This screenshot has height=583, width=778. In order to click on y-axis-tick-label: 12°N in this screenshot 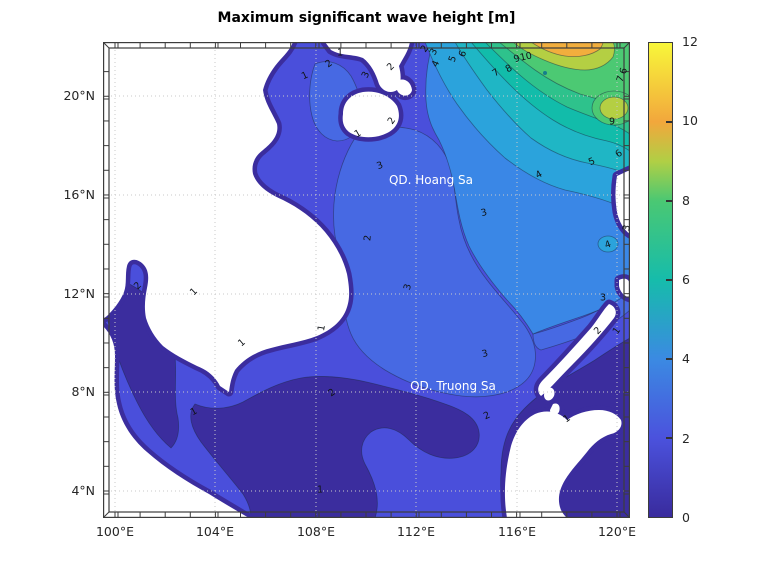, I will do `click(79, 293)`.